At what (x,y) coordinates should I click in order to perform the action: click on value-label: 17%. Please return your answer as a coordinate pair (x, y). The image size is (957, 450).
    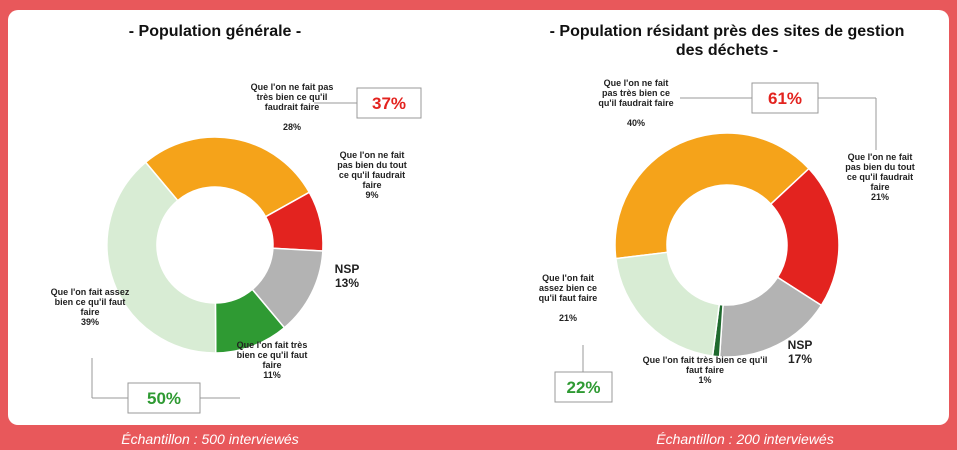
    Looking at the image, I should click on (800, 359).